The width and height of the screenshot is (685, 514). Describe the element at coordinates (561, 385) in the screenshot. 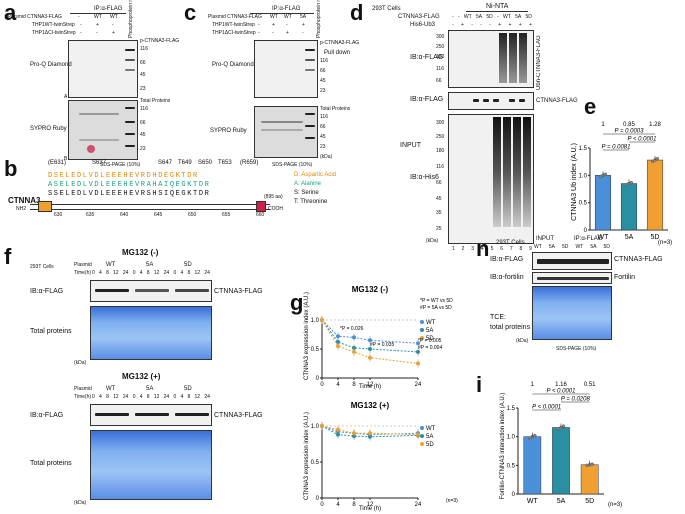

I see `i-toplabel-5A: 1.16` at that location.